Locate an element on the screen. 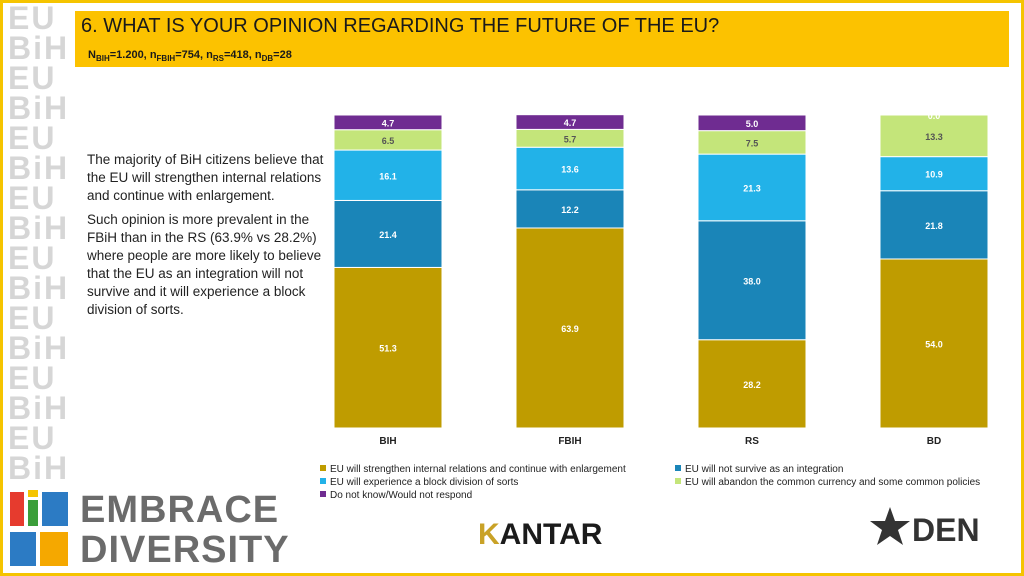 This screenshot has height=576, width=1024. data-label-bih-series-2: 16.1 is located at coordinates (388, 176).